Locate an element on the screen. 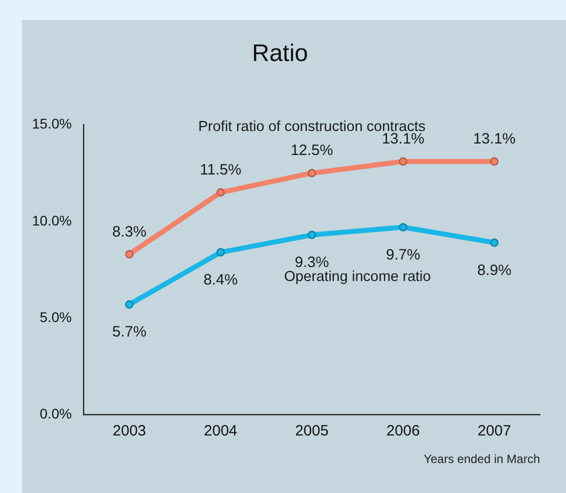 The width and height of the screenshot is (566, 493). chart-title: Ratio is located at coordinates (280, 54).